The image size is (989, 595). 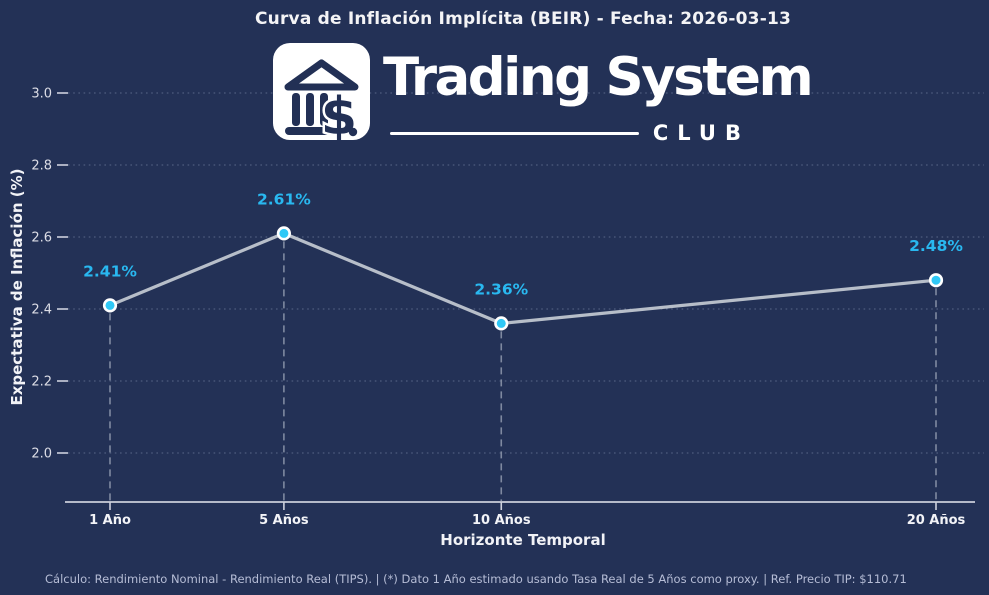 I want to click on point-value-label: 2.61%, so click(x=284, y=199).